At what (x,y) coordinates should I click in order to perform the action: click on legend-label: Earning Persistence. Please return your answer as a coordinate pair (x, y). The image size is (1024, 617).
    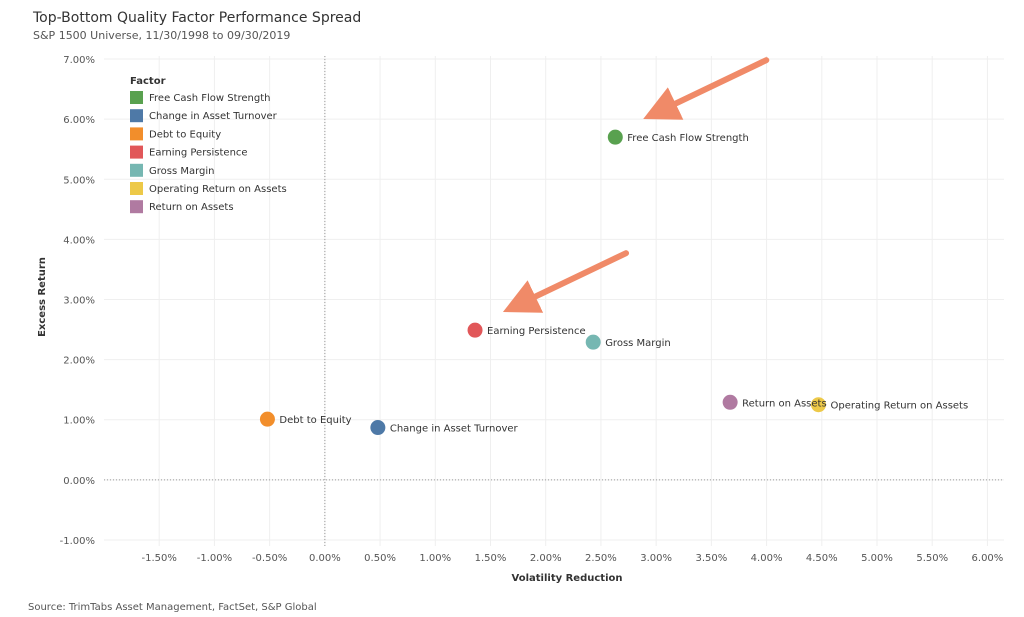
    Looking at the image, I should click on (198, 153).